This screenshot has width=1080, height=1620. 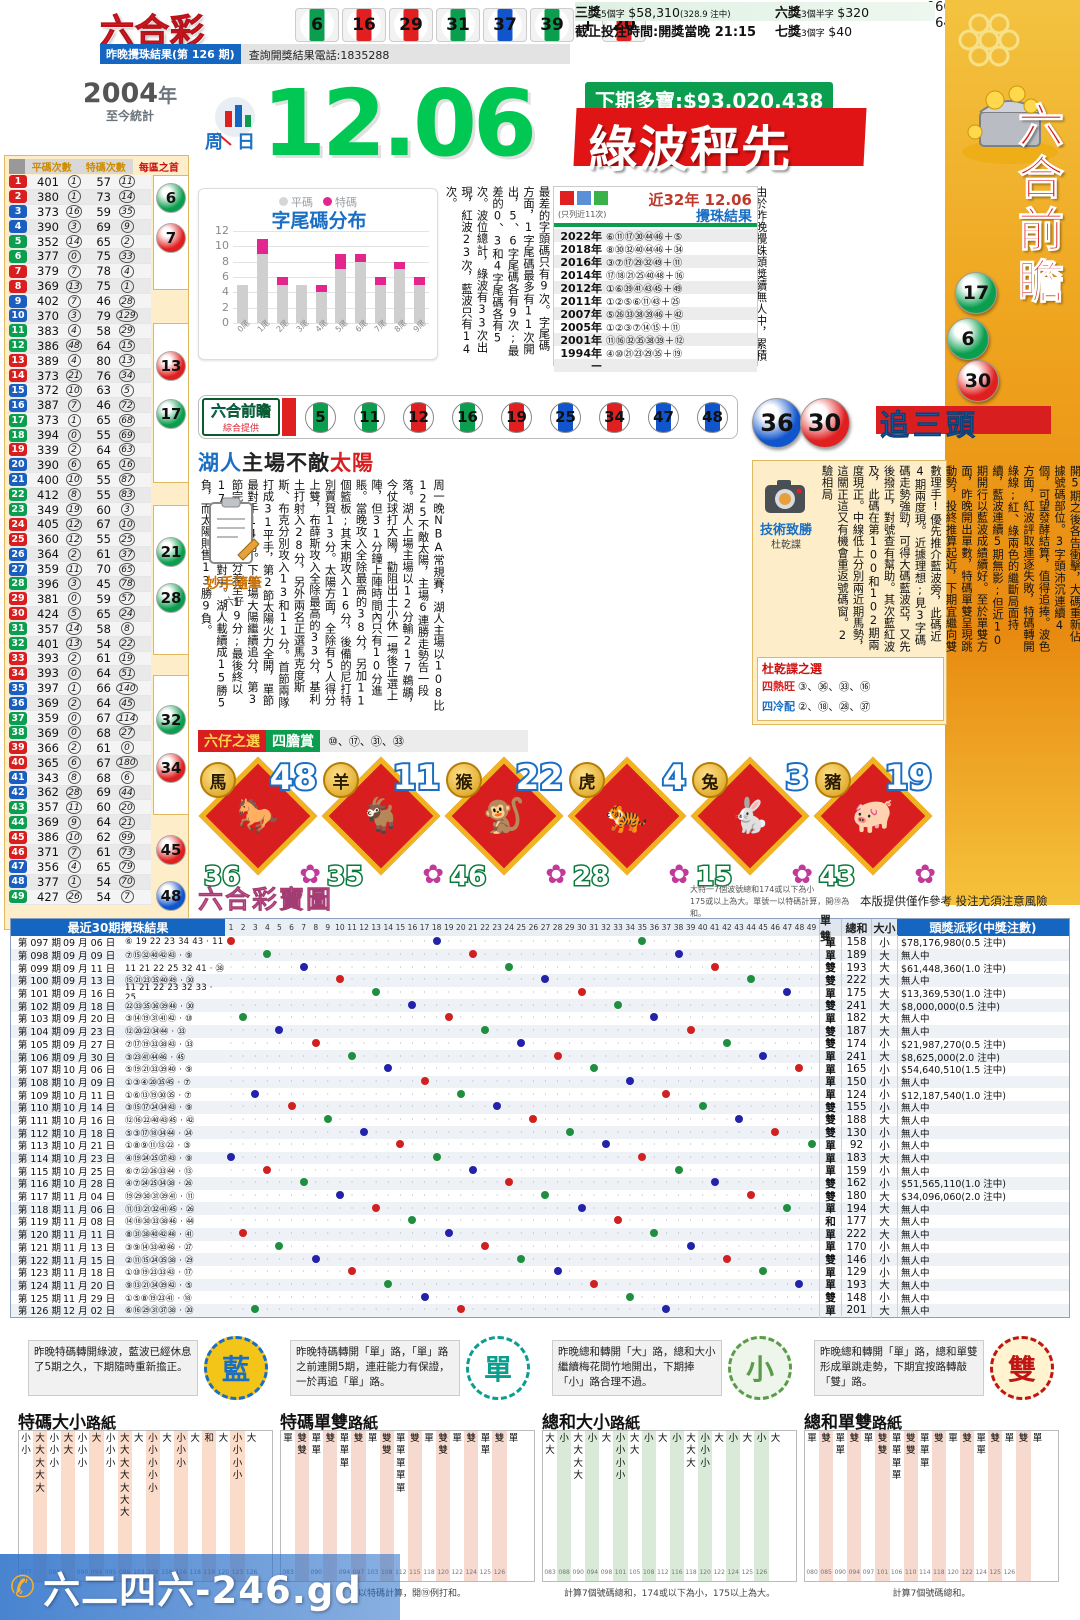 I want to click on road-footer-cell: 126, so click(x=499, y=1572).